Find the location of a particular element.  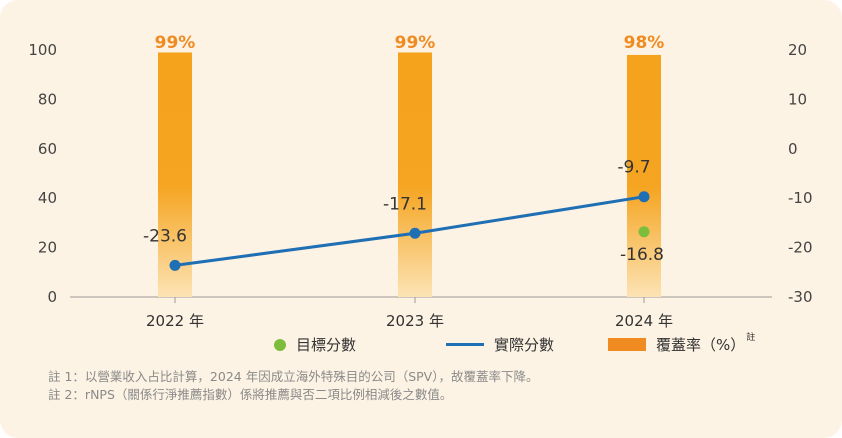

legend-note-mark: 註 is located at coordinates (751, 338).